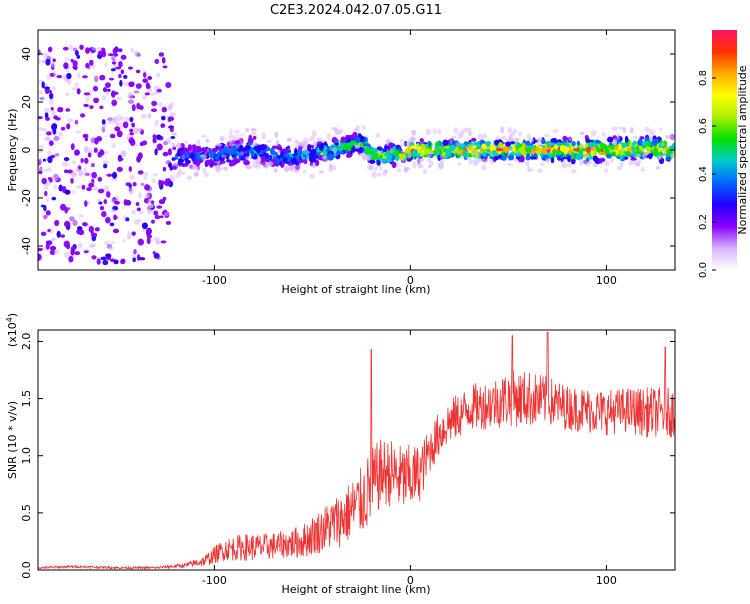 The image size is (750, 604). Describe the element at coordinates (410, 580) in the screenshot. I see `snr-x-tick-label: 0` at that location.